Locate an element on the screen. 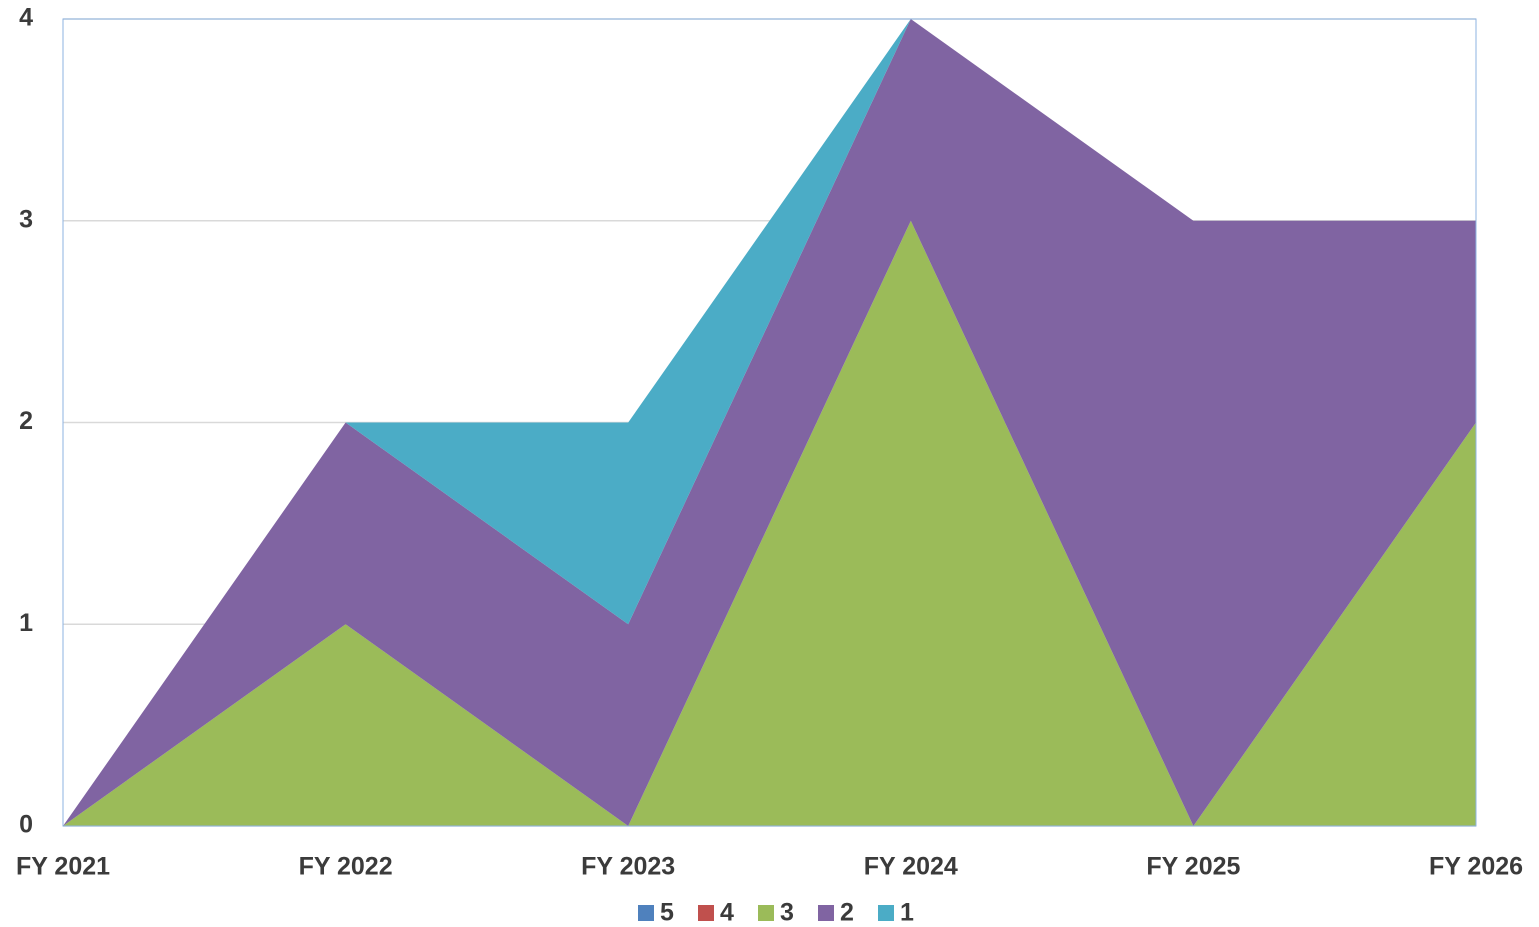  y-tick-label: 0 is located at coordinates (26, 825).